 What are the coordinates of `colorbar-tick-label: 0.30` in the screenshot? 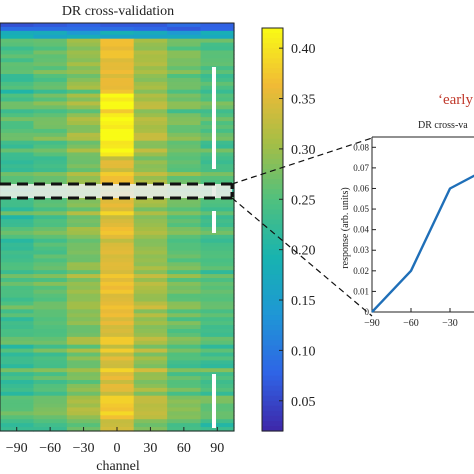 It's located at (303, 150).